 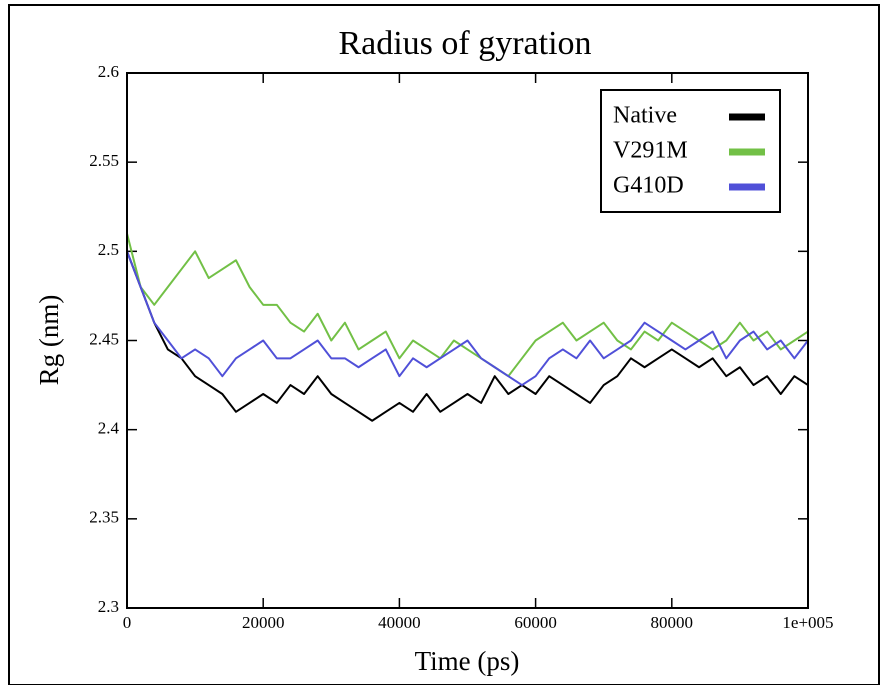 I want to click on x-tick-label: 40000, so click(x=399, y=622).